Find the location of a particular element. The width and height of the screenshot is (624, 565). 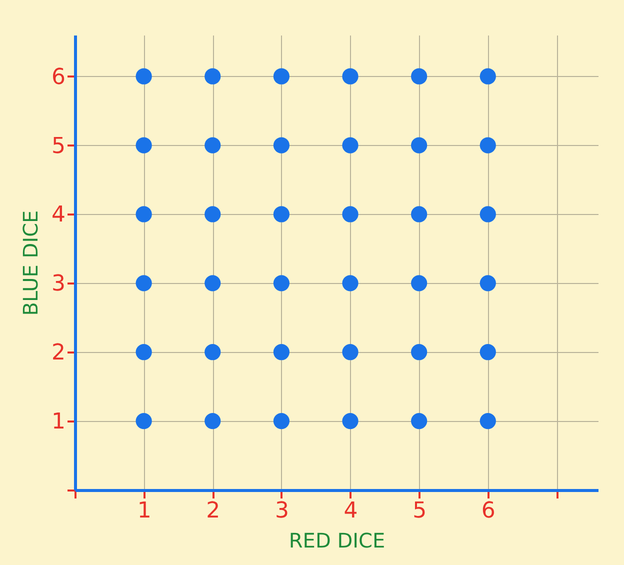

x-tick-label: 2 is located at coordinates (213, 511).